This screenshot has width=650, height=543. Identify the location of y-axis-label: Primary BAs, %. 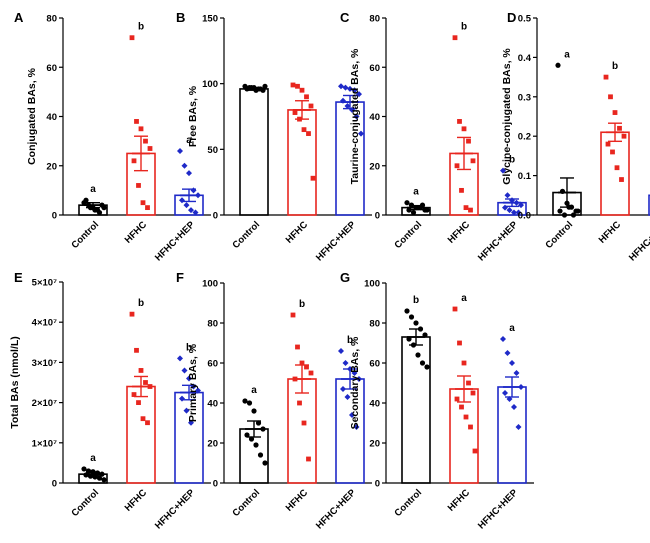
(193, 382).